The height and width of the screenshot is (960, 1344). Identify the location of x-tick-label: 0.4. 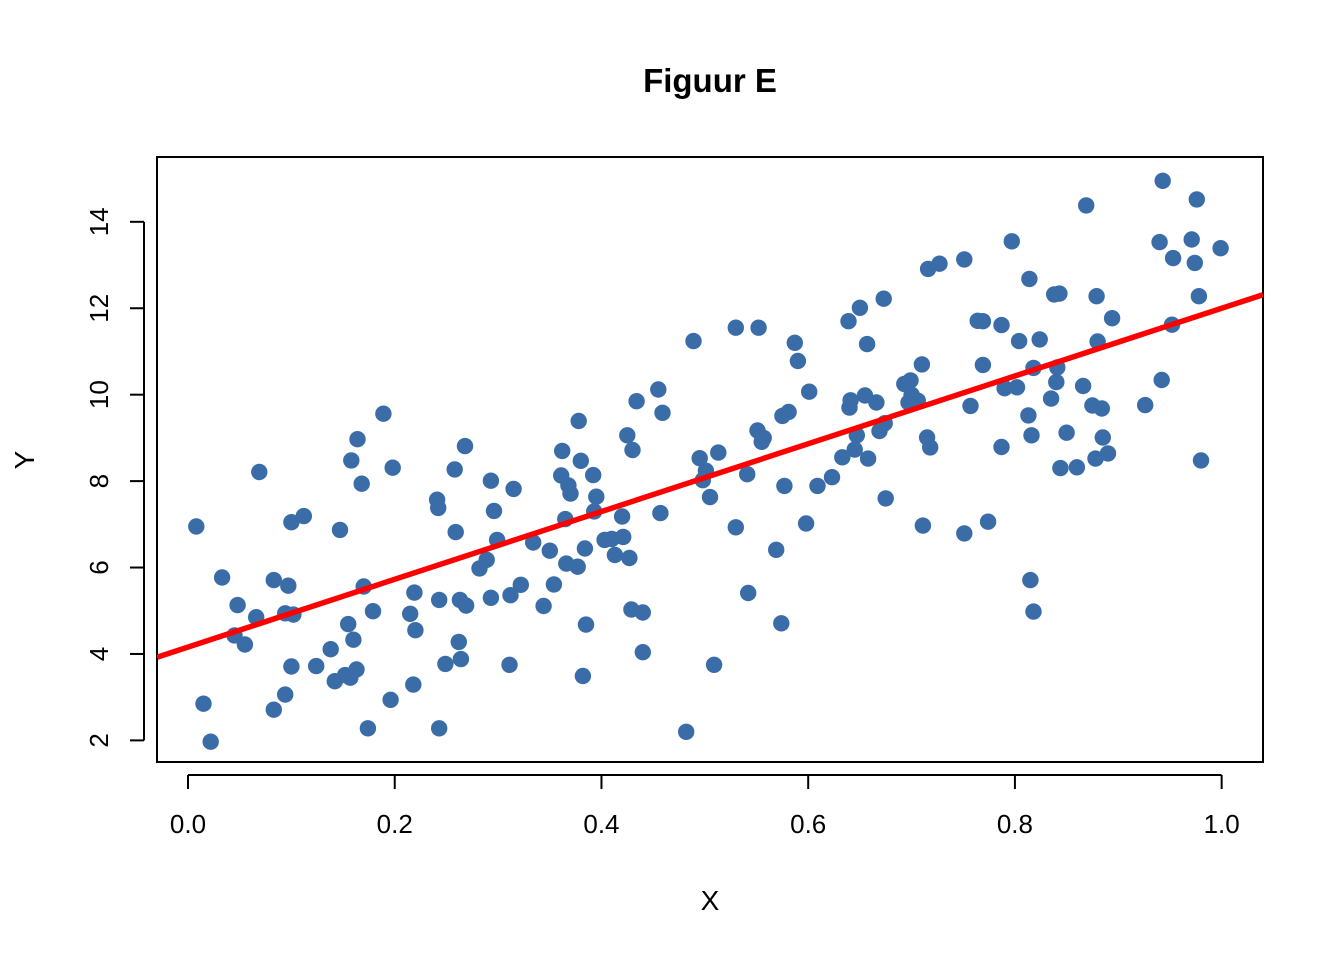
(601, 824).